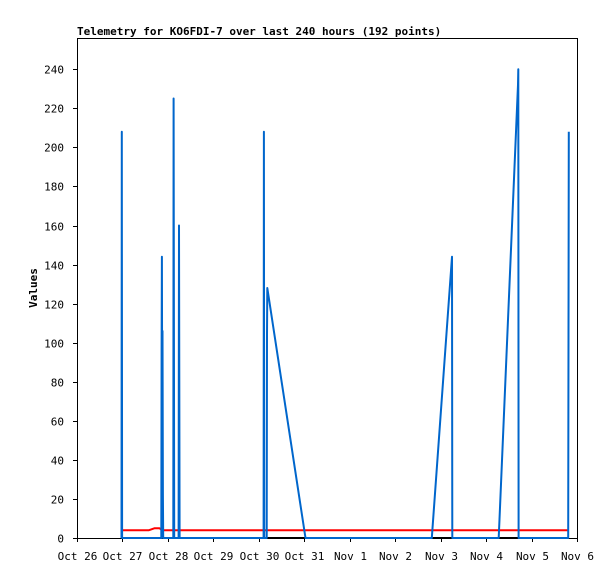 The image size is (615, 583). I want to click on x-tick-label: Oct 28, so click(169, 556).